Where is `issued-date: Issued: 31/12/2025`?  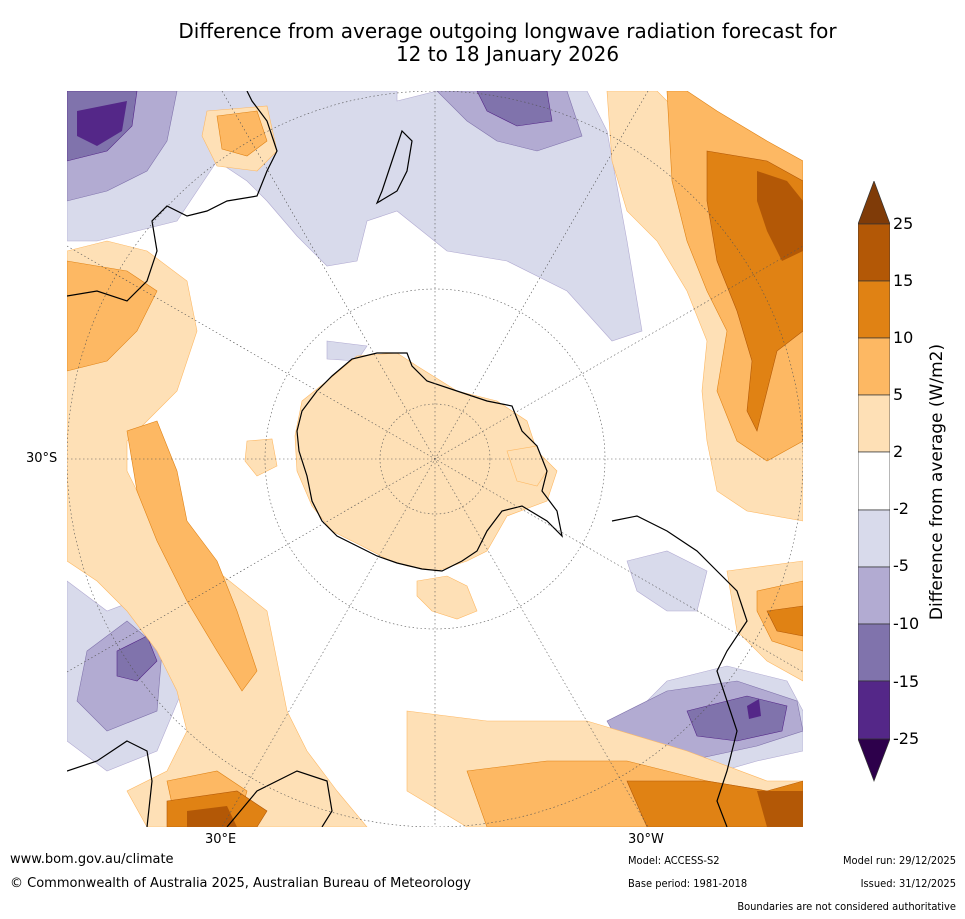
issued-date: Issued: 31/12/2025 is located at coordinates (908, 883).